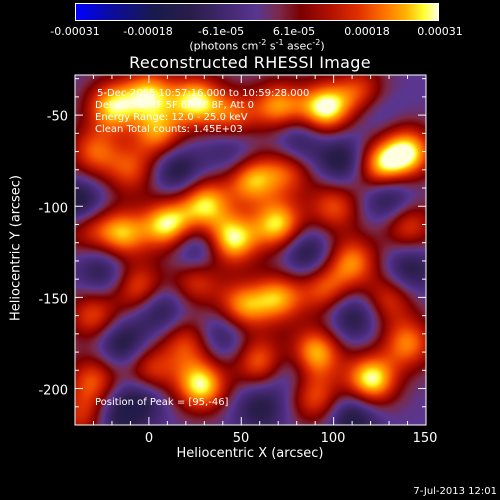 The height and width of the screenshot is (500, 500). I want to click on colorbar-tick-label: -0.00018, so click(148, 31).